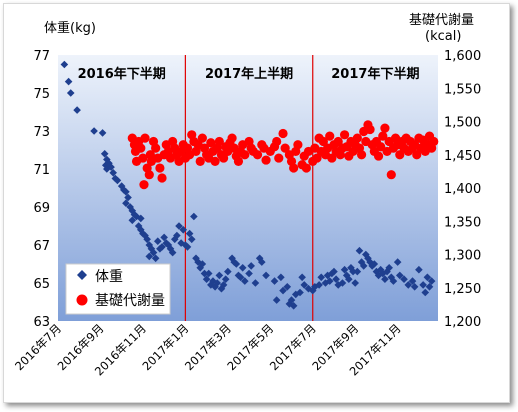  What do you see at coordinates (41, 132) in the screenshot?
I see `y-left-tick: 73` at bounding box center [41, 132].